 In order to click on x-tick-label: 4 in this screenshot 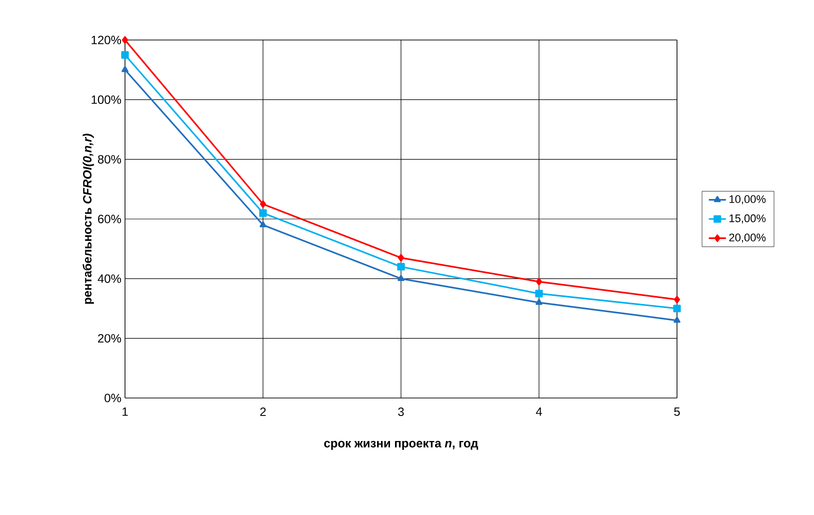, I will do `click(539, 412)`.